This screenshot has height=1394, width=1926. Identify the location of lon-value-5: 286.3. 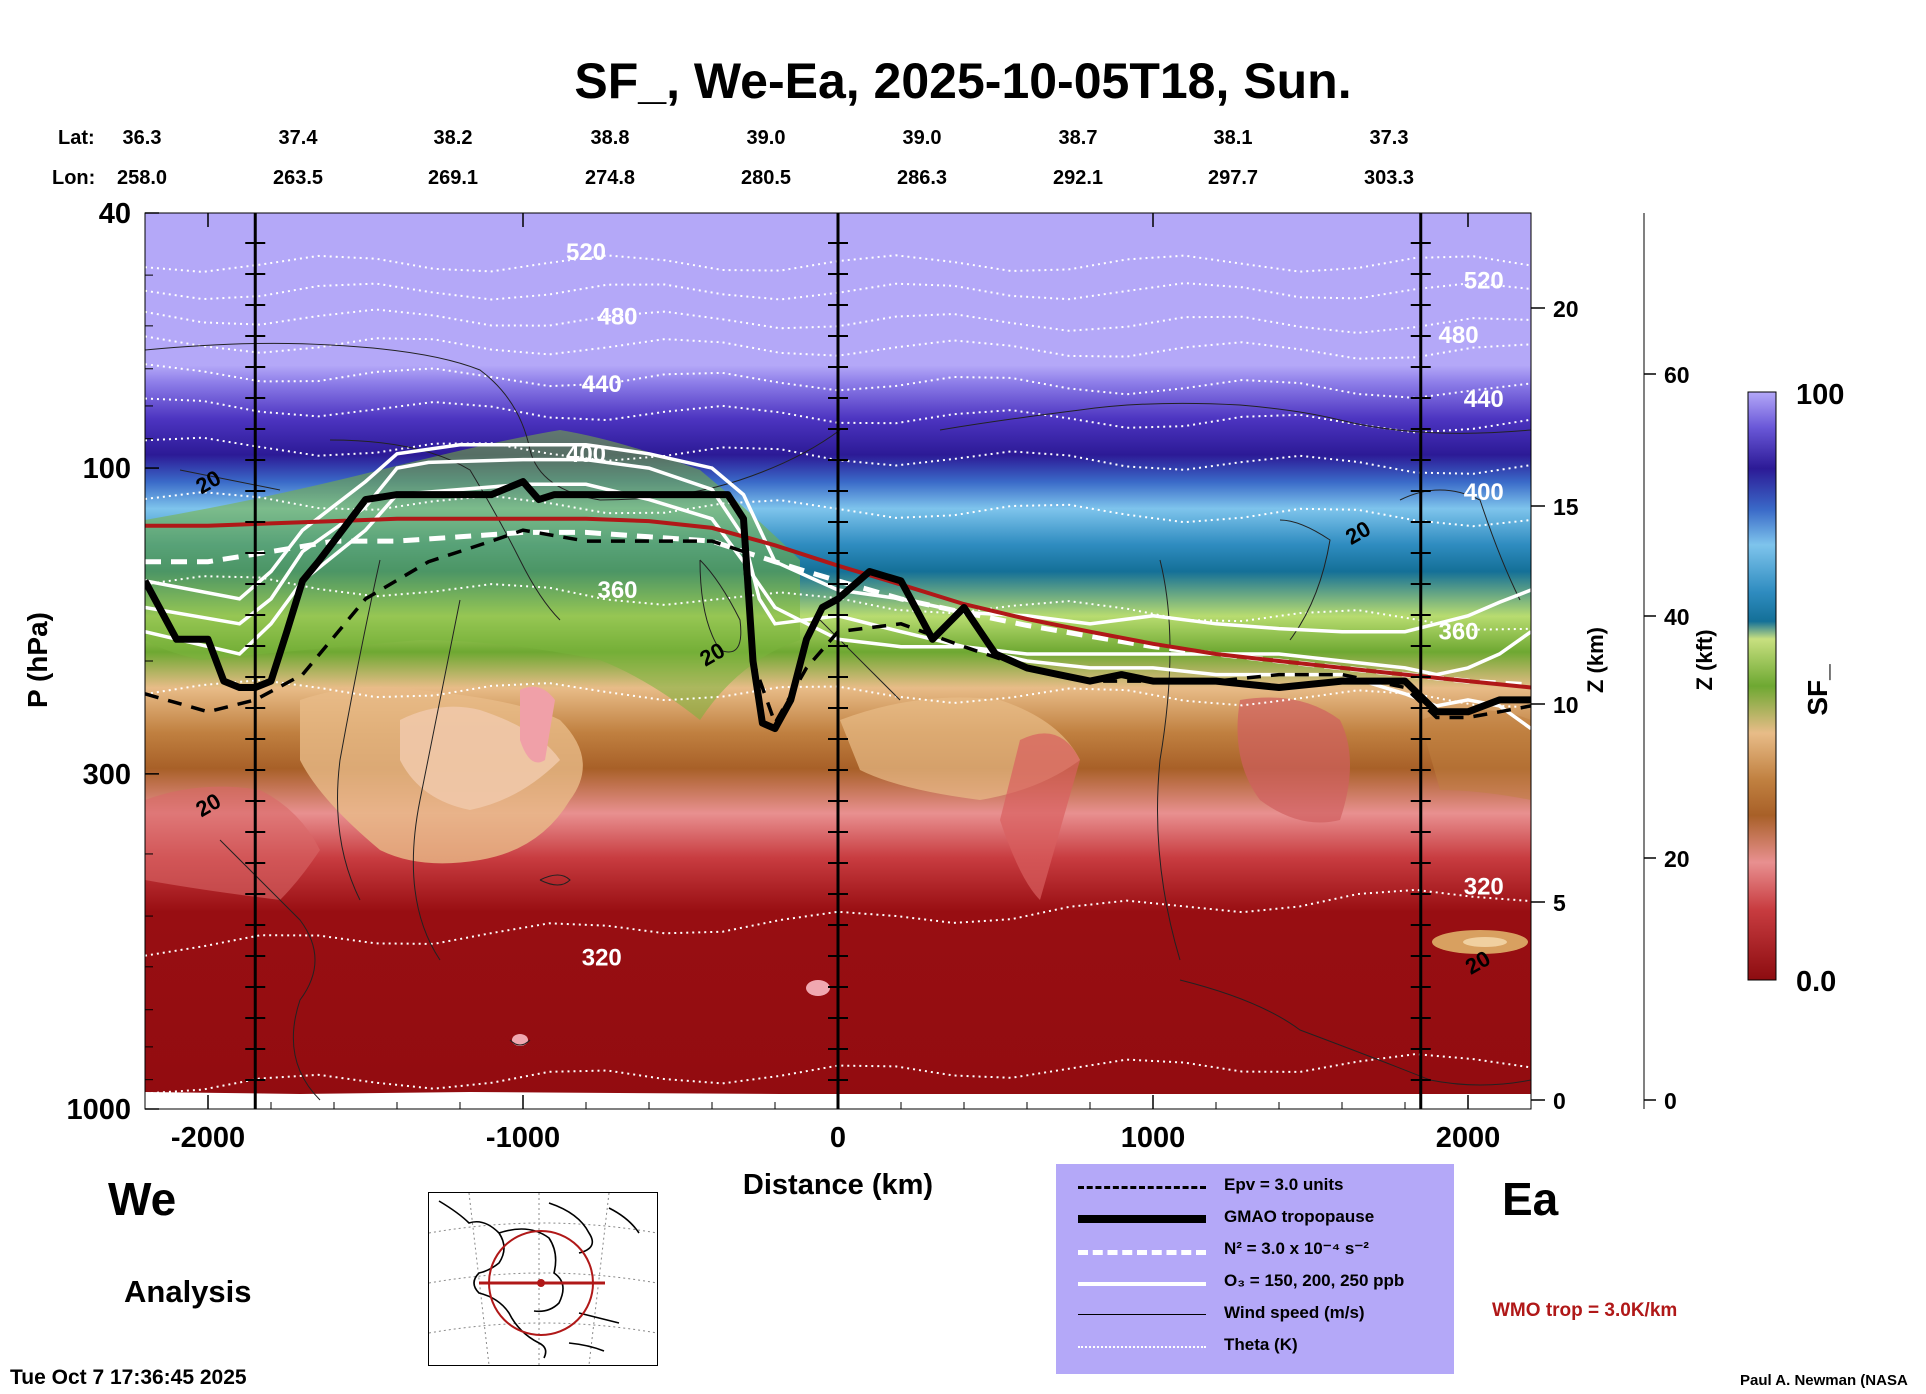
(922, 178).